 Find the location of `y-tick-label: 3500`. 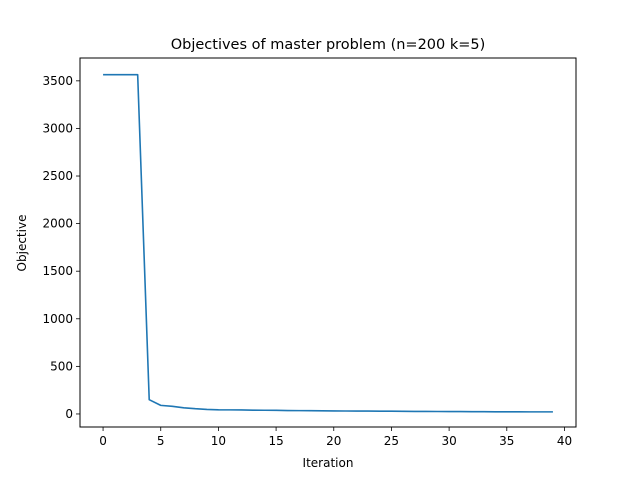

y-tick-label: 3500 is located at coordinates (57, 81).